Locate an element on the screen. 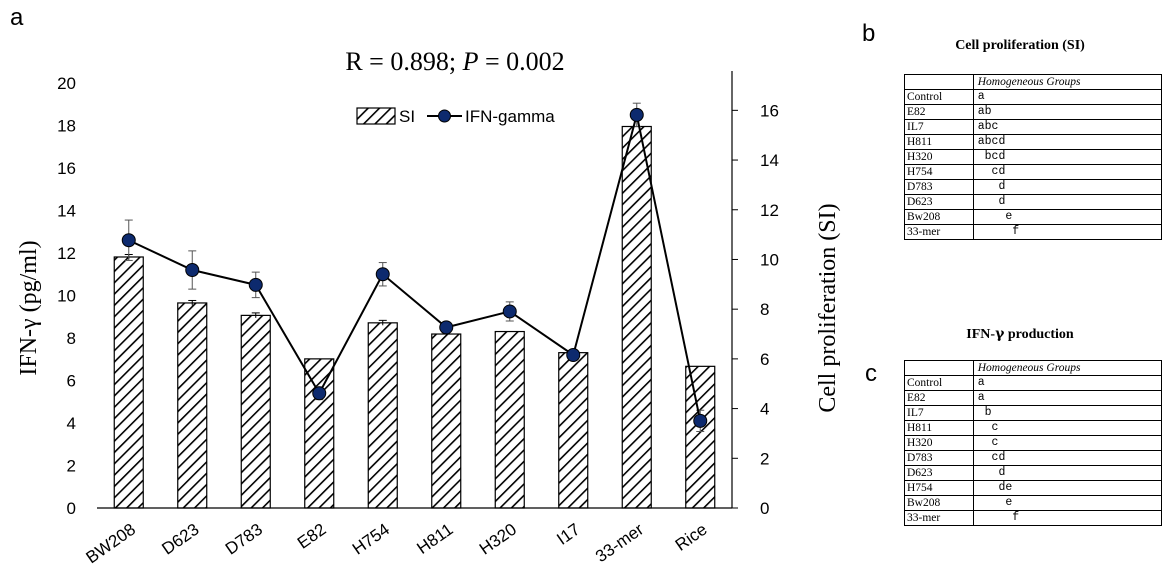 Image resolution: width=1162 pixels, height=580 pixels. row-group-cell: ab is located at coordinates (1067, 112).